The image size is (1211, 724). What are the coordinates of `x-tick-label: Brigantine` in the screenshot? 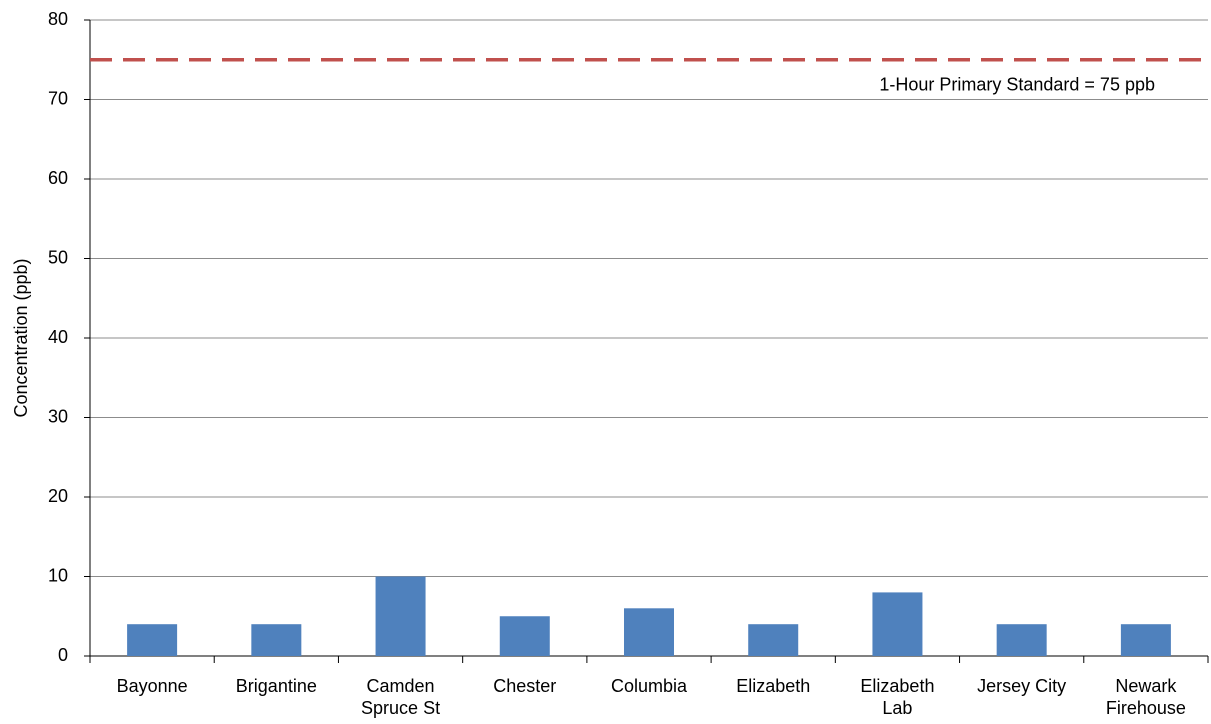 It's located at (276, 686).